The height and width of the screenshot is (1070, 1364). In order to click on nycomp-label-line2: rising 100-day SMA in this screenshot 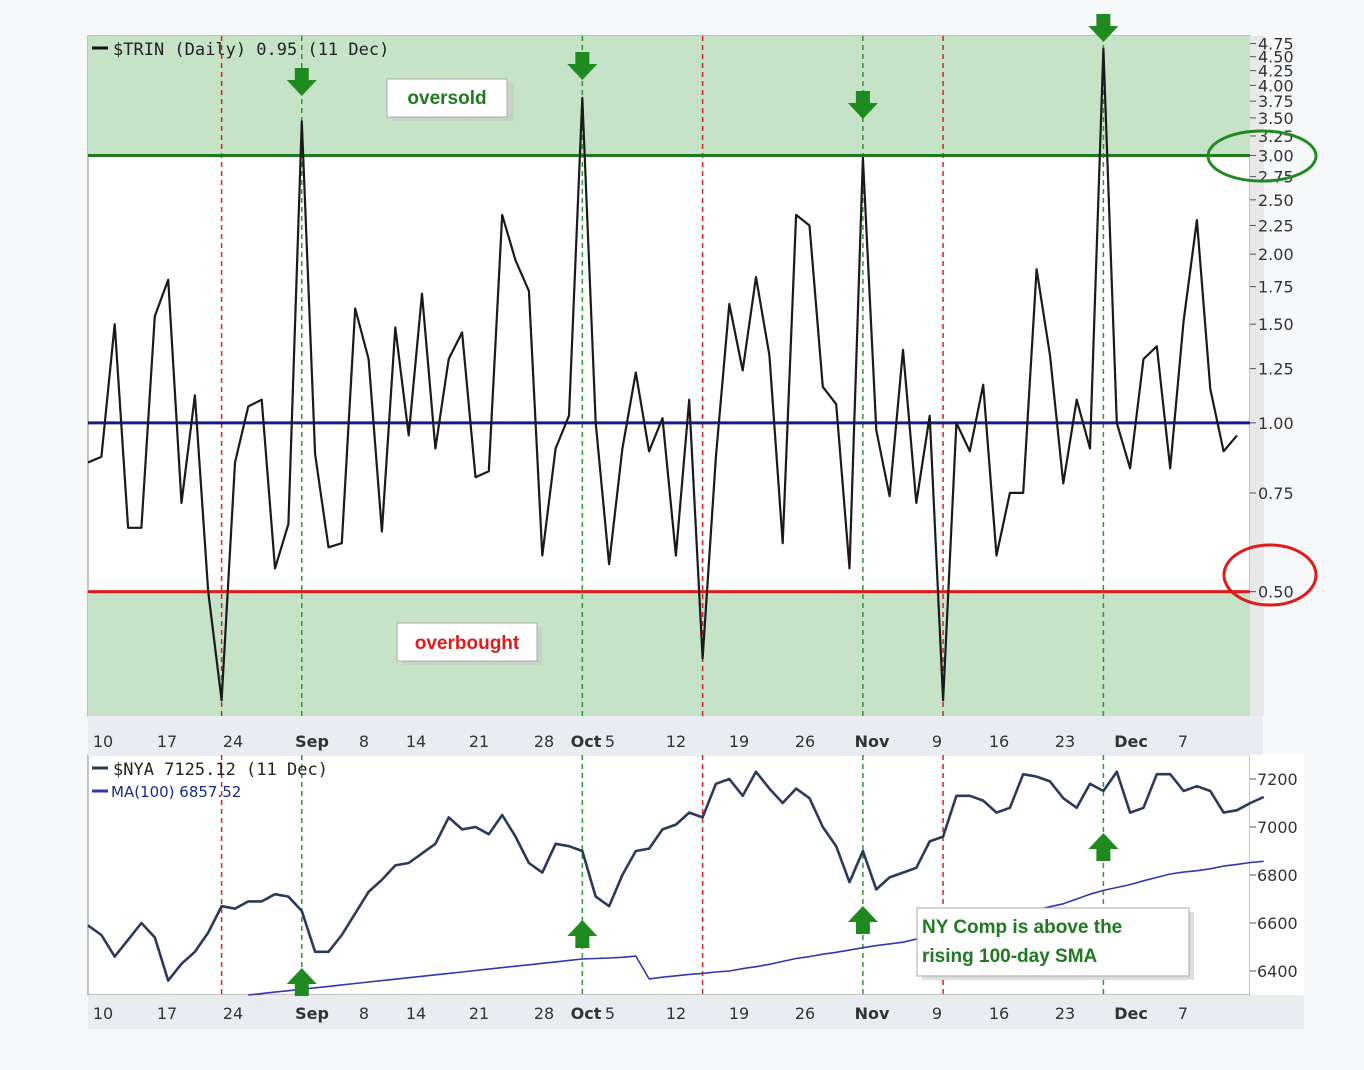, I will do `click(1010, 956)`.